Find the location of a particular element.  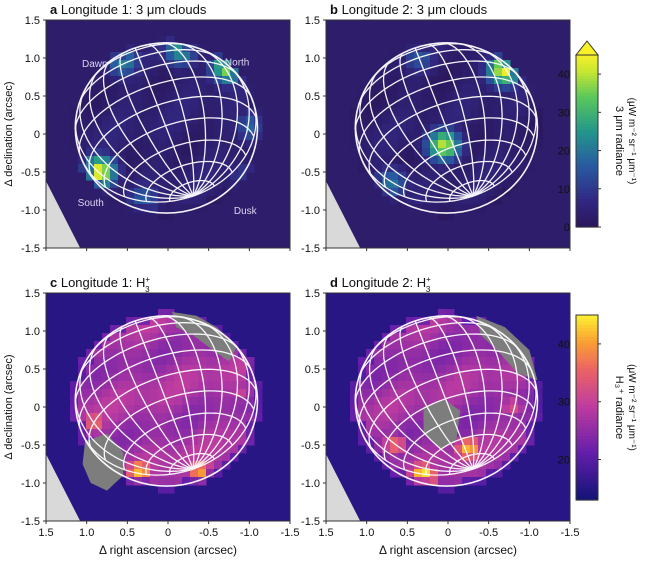

field-edge-wedge is located at coordinates (343, 214).